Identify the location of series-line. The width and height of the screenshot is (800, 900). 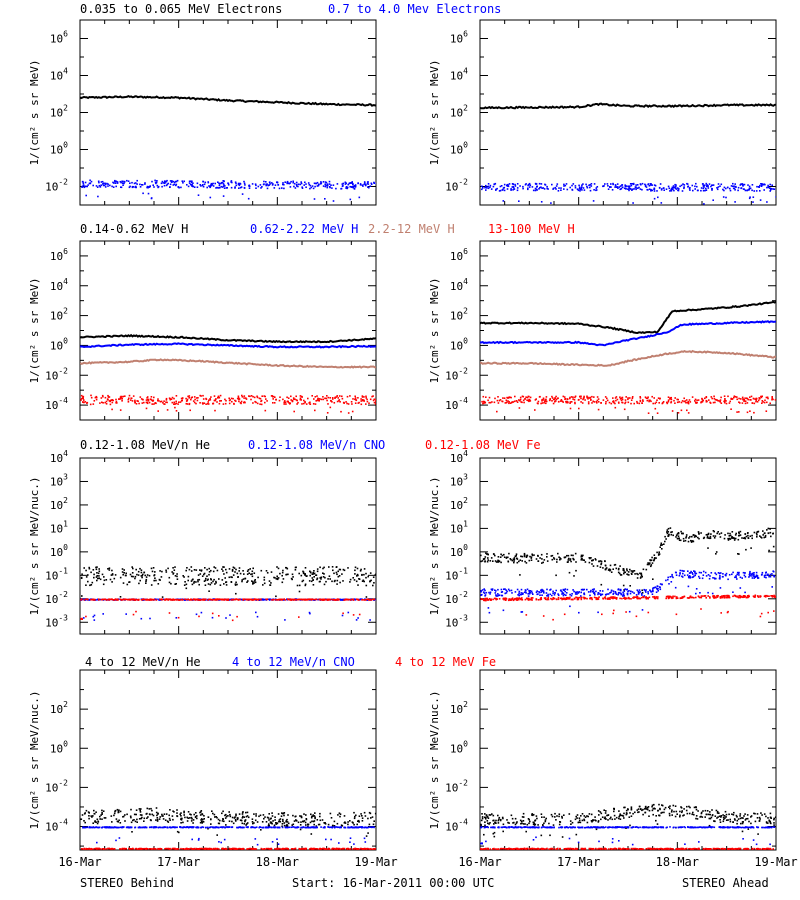
(628, 358).